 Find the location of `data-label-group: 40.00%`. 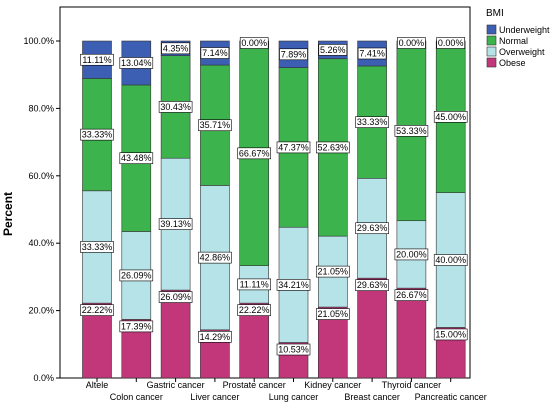

data-label-group: 40.00% is located at coordinates (450, 260).